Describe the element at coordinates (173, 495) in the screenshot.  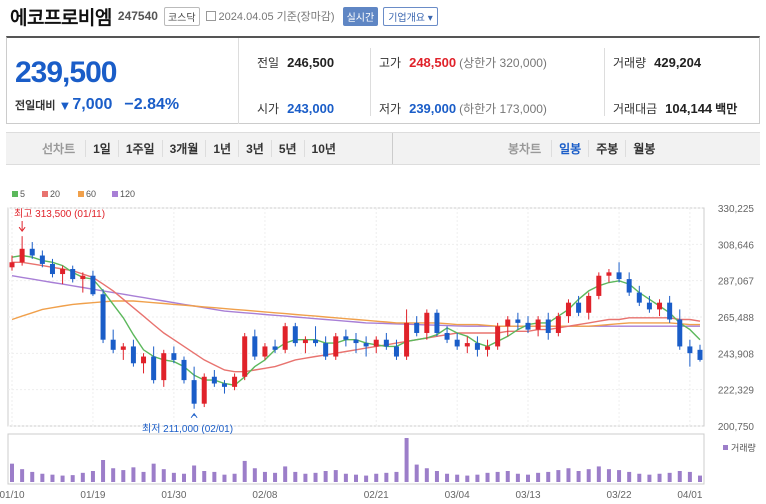
I see `x-tick-label: 01/30` at that location.